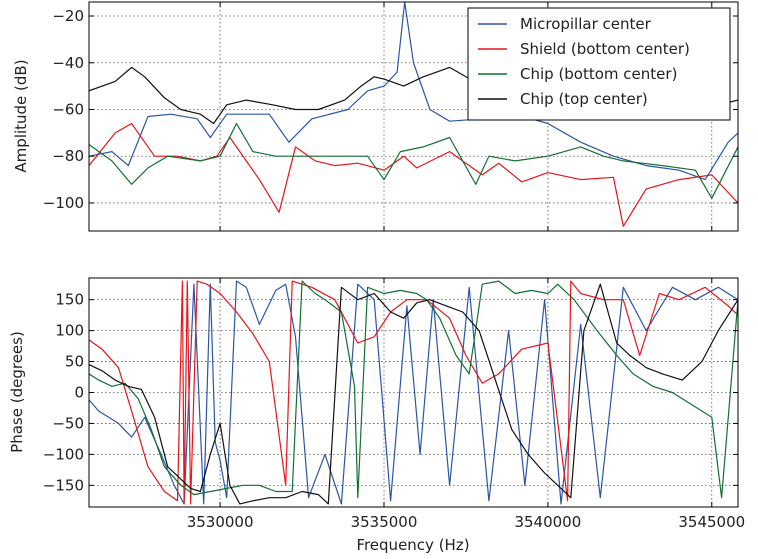  Describe the element at coordinates (598, 74) in the screenshot. I see `legend-label-chip-bottom: Chip (bottom center)` at that location.